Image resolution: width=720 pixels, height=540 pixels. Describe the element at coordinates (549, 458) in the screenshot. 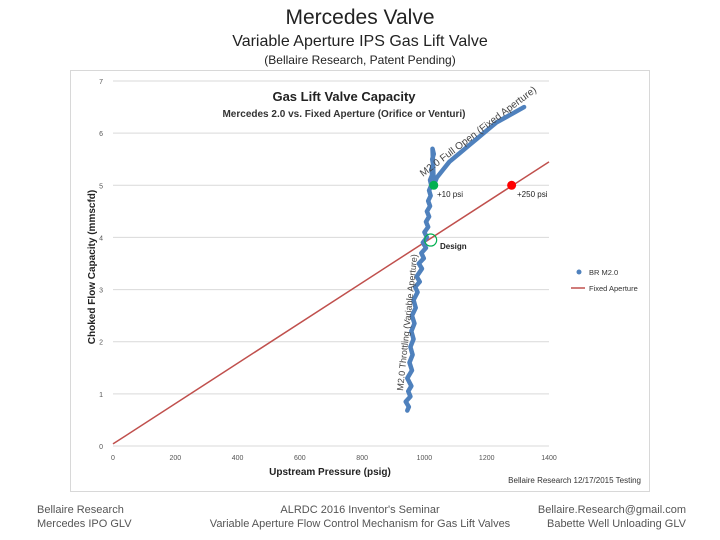

I see `x-tick-label: 1400` at that location.